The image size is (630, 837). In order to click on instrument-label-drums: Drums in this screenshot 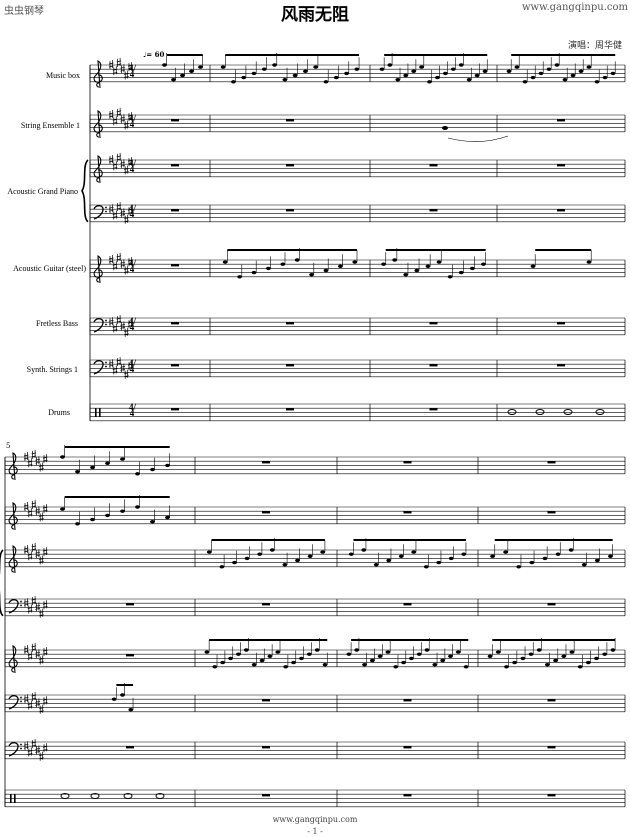, I will do `click(59, 412)`.